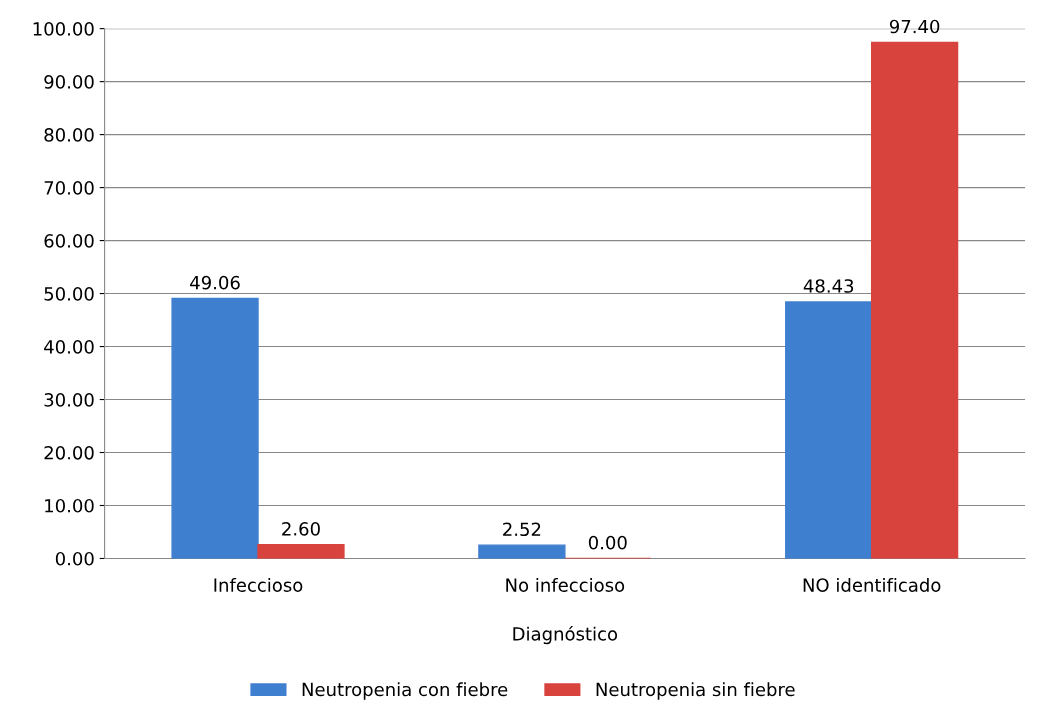 The height and width of the screenshot is (716, 1046). I want to click on y-tick-label: 40.00, so click(69, 347).